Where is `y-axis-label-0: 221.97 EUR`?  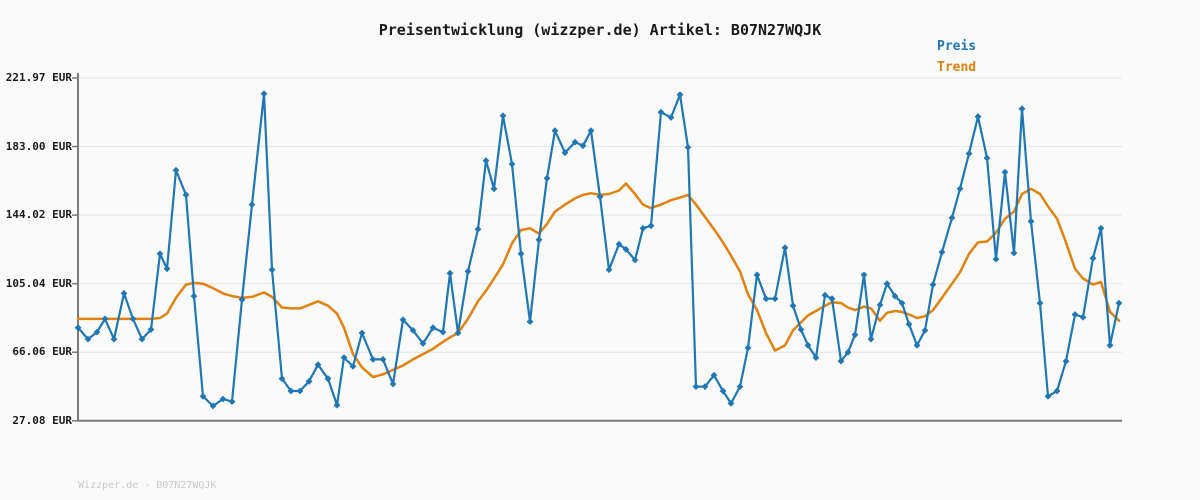 y-axis-label-0: 221.97 EUR is located at coordinates (38, 77).